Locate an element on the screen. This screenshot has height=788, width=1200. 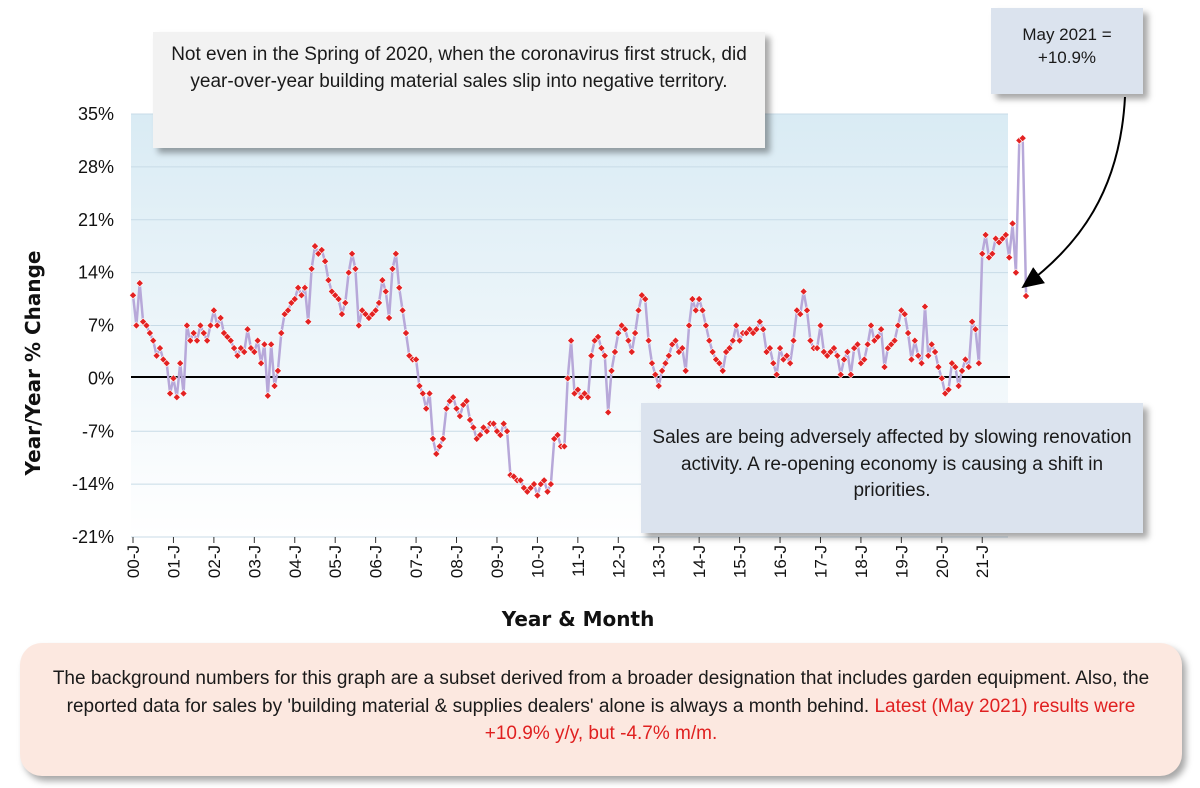
y-tick-label: -21% is located at coordinates (93, 537).